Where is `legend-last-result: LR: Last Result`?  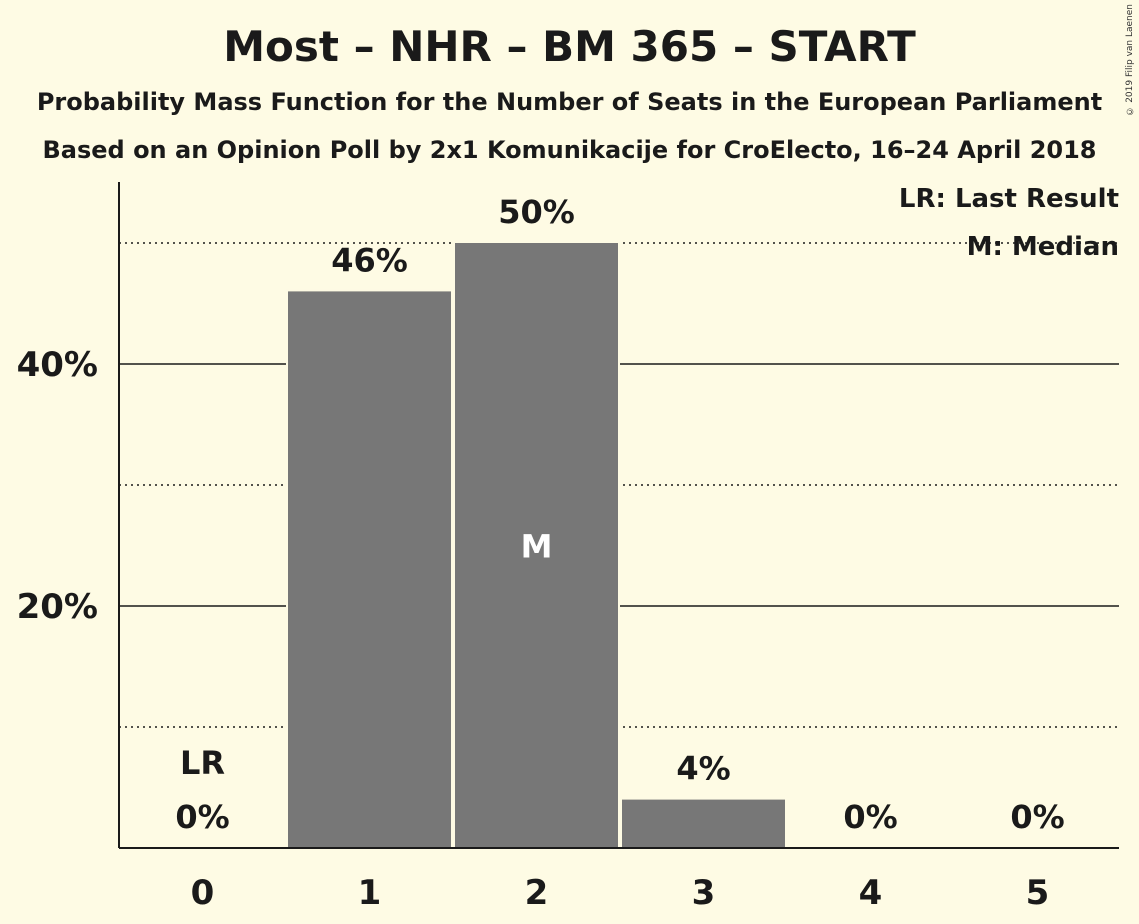 legend-last-result: LR: Last Result is located at coordinates (1008, 199).